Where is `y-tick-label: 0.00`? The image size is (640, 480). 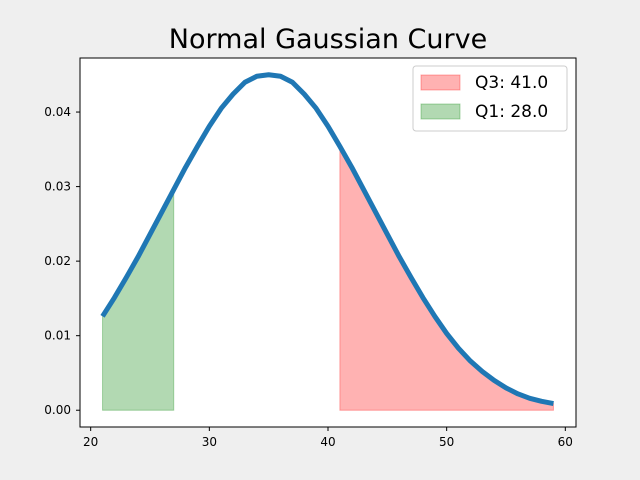 y-tick-label: 0.00 is located at coordinates (57, 410).